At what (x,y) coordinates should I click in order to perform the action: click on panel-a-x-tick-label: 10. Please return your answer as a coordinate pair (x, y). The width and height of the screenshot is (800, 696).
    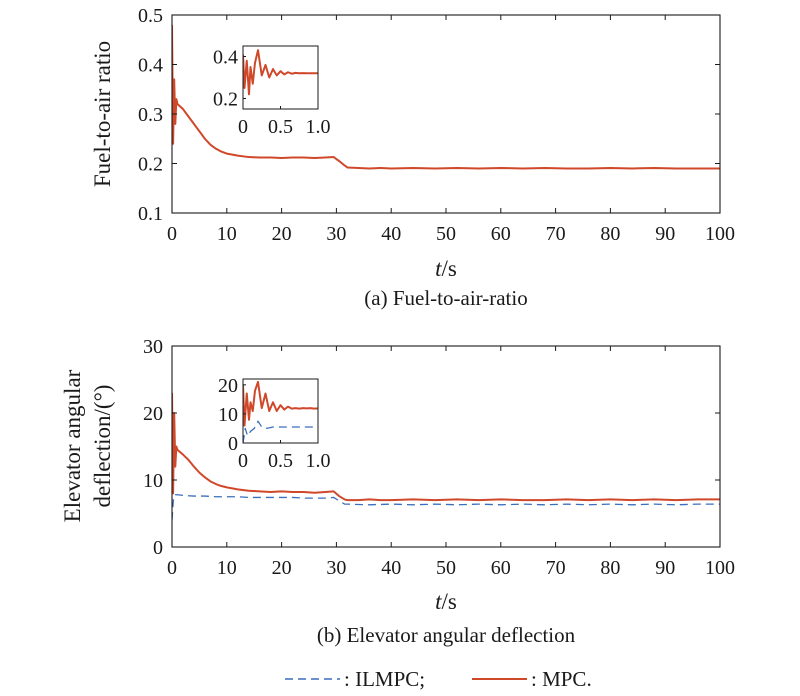
    Looking at the image, I should click on (227, 234).